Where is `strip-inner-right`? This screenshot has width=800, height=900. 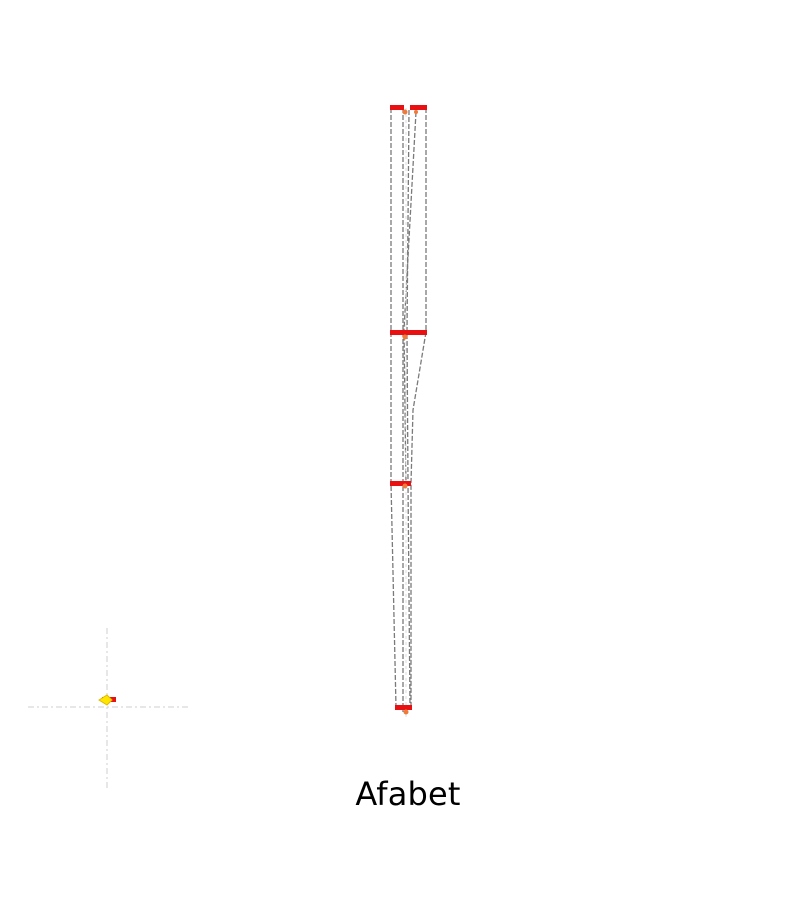
strip-inner-right is located at coordinates (408, 409).